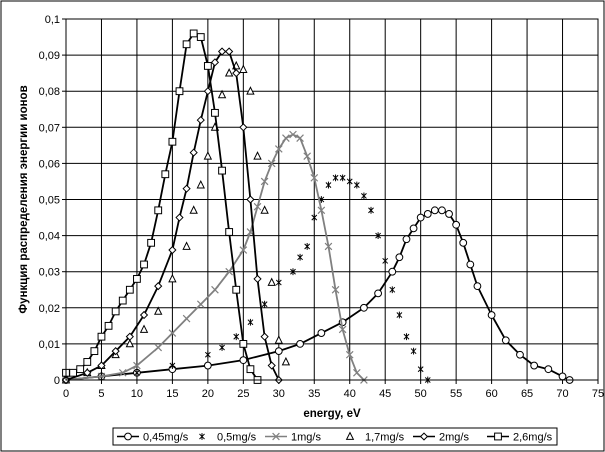  What do you see at coordinates (279, 394) in the screenshot?
I see `x-tick-label: 30` at bounding box center [279, 394].